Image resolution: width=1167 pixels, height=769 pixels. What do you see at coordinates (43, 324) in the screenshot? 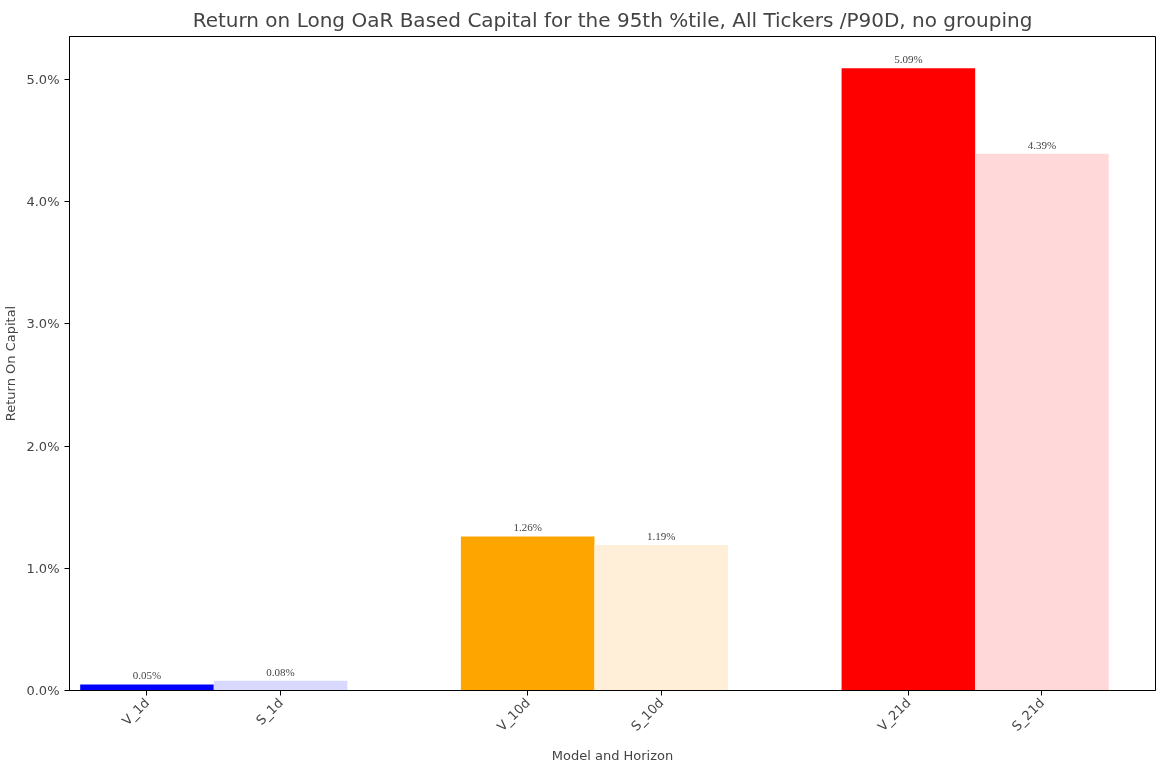
I see `y-tick-label: 3.0%` at bounding box center [43, 324].